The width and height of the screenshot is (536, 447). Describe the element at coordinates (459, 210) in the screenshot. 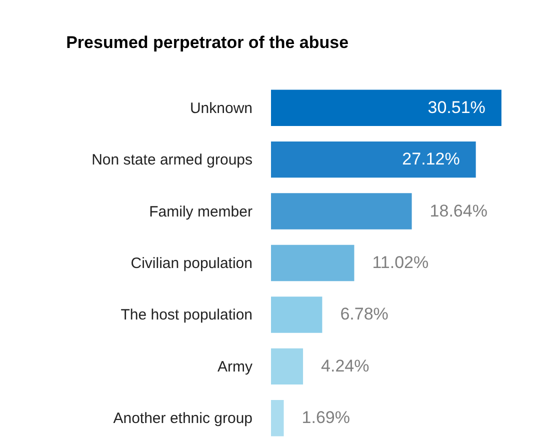

I see `data-label: 18.64%` at that location.